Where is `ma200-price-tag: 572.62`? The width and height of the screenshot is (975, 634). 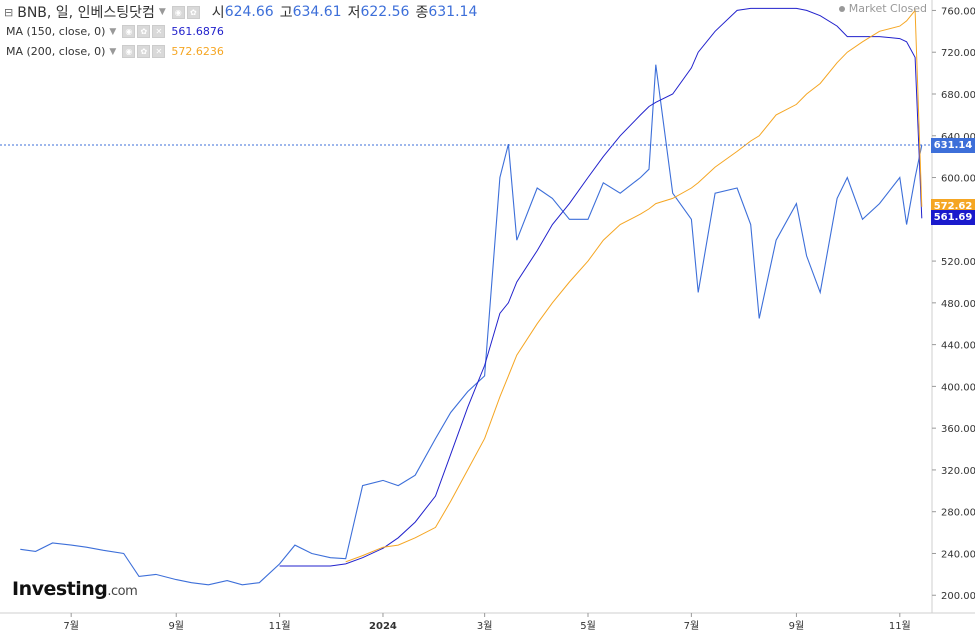 ma200-price-tag: 572.62 is located at coordinates (953, 206).